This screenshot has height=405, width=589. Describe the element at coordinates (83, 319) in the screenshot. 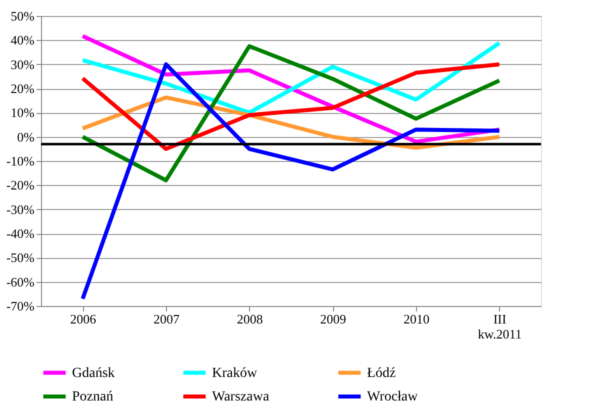

I see `x-tick-label: 2006` at that location.